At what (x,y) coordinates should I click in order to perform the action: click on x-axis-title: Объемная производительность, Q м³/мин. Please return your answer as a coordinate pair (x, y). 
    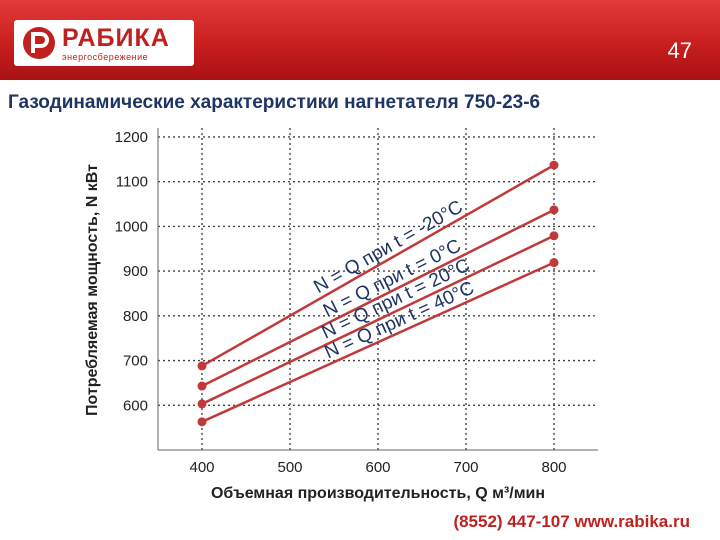
    Looking at the image, I should click on (378, 493).